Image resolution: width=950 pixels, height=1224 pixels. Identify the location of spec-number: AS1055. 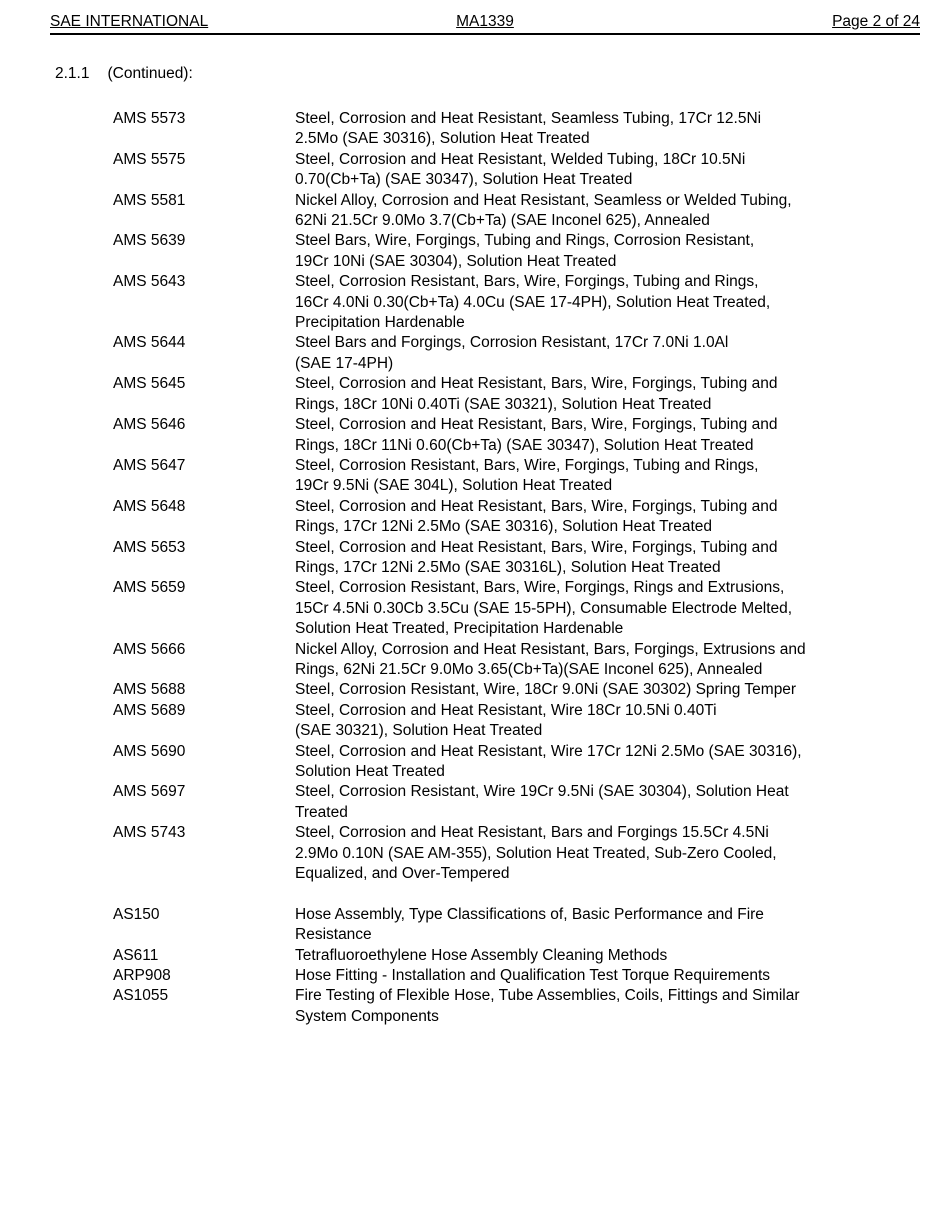
(141, 996).